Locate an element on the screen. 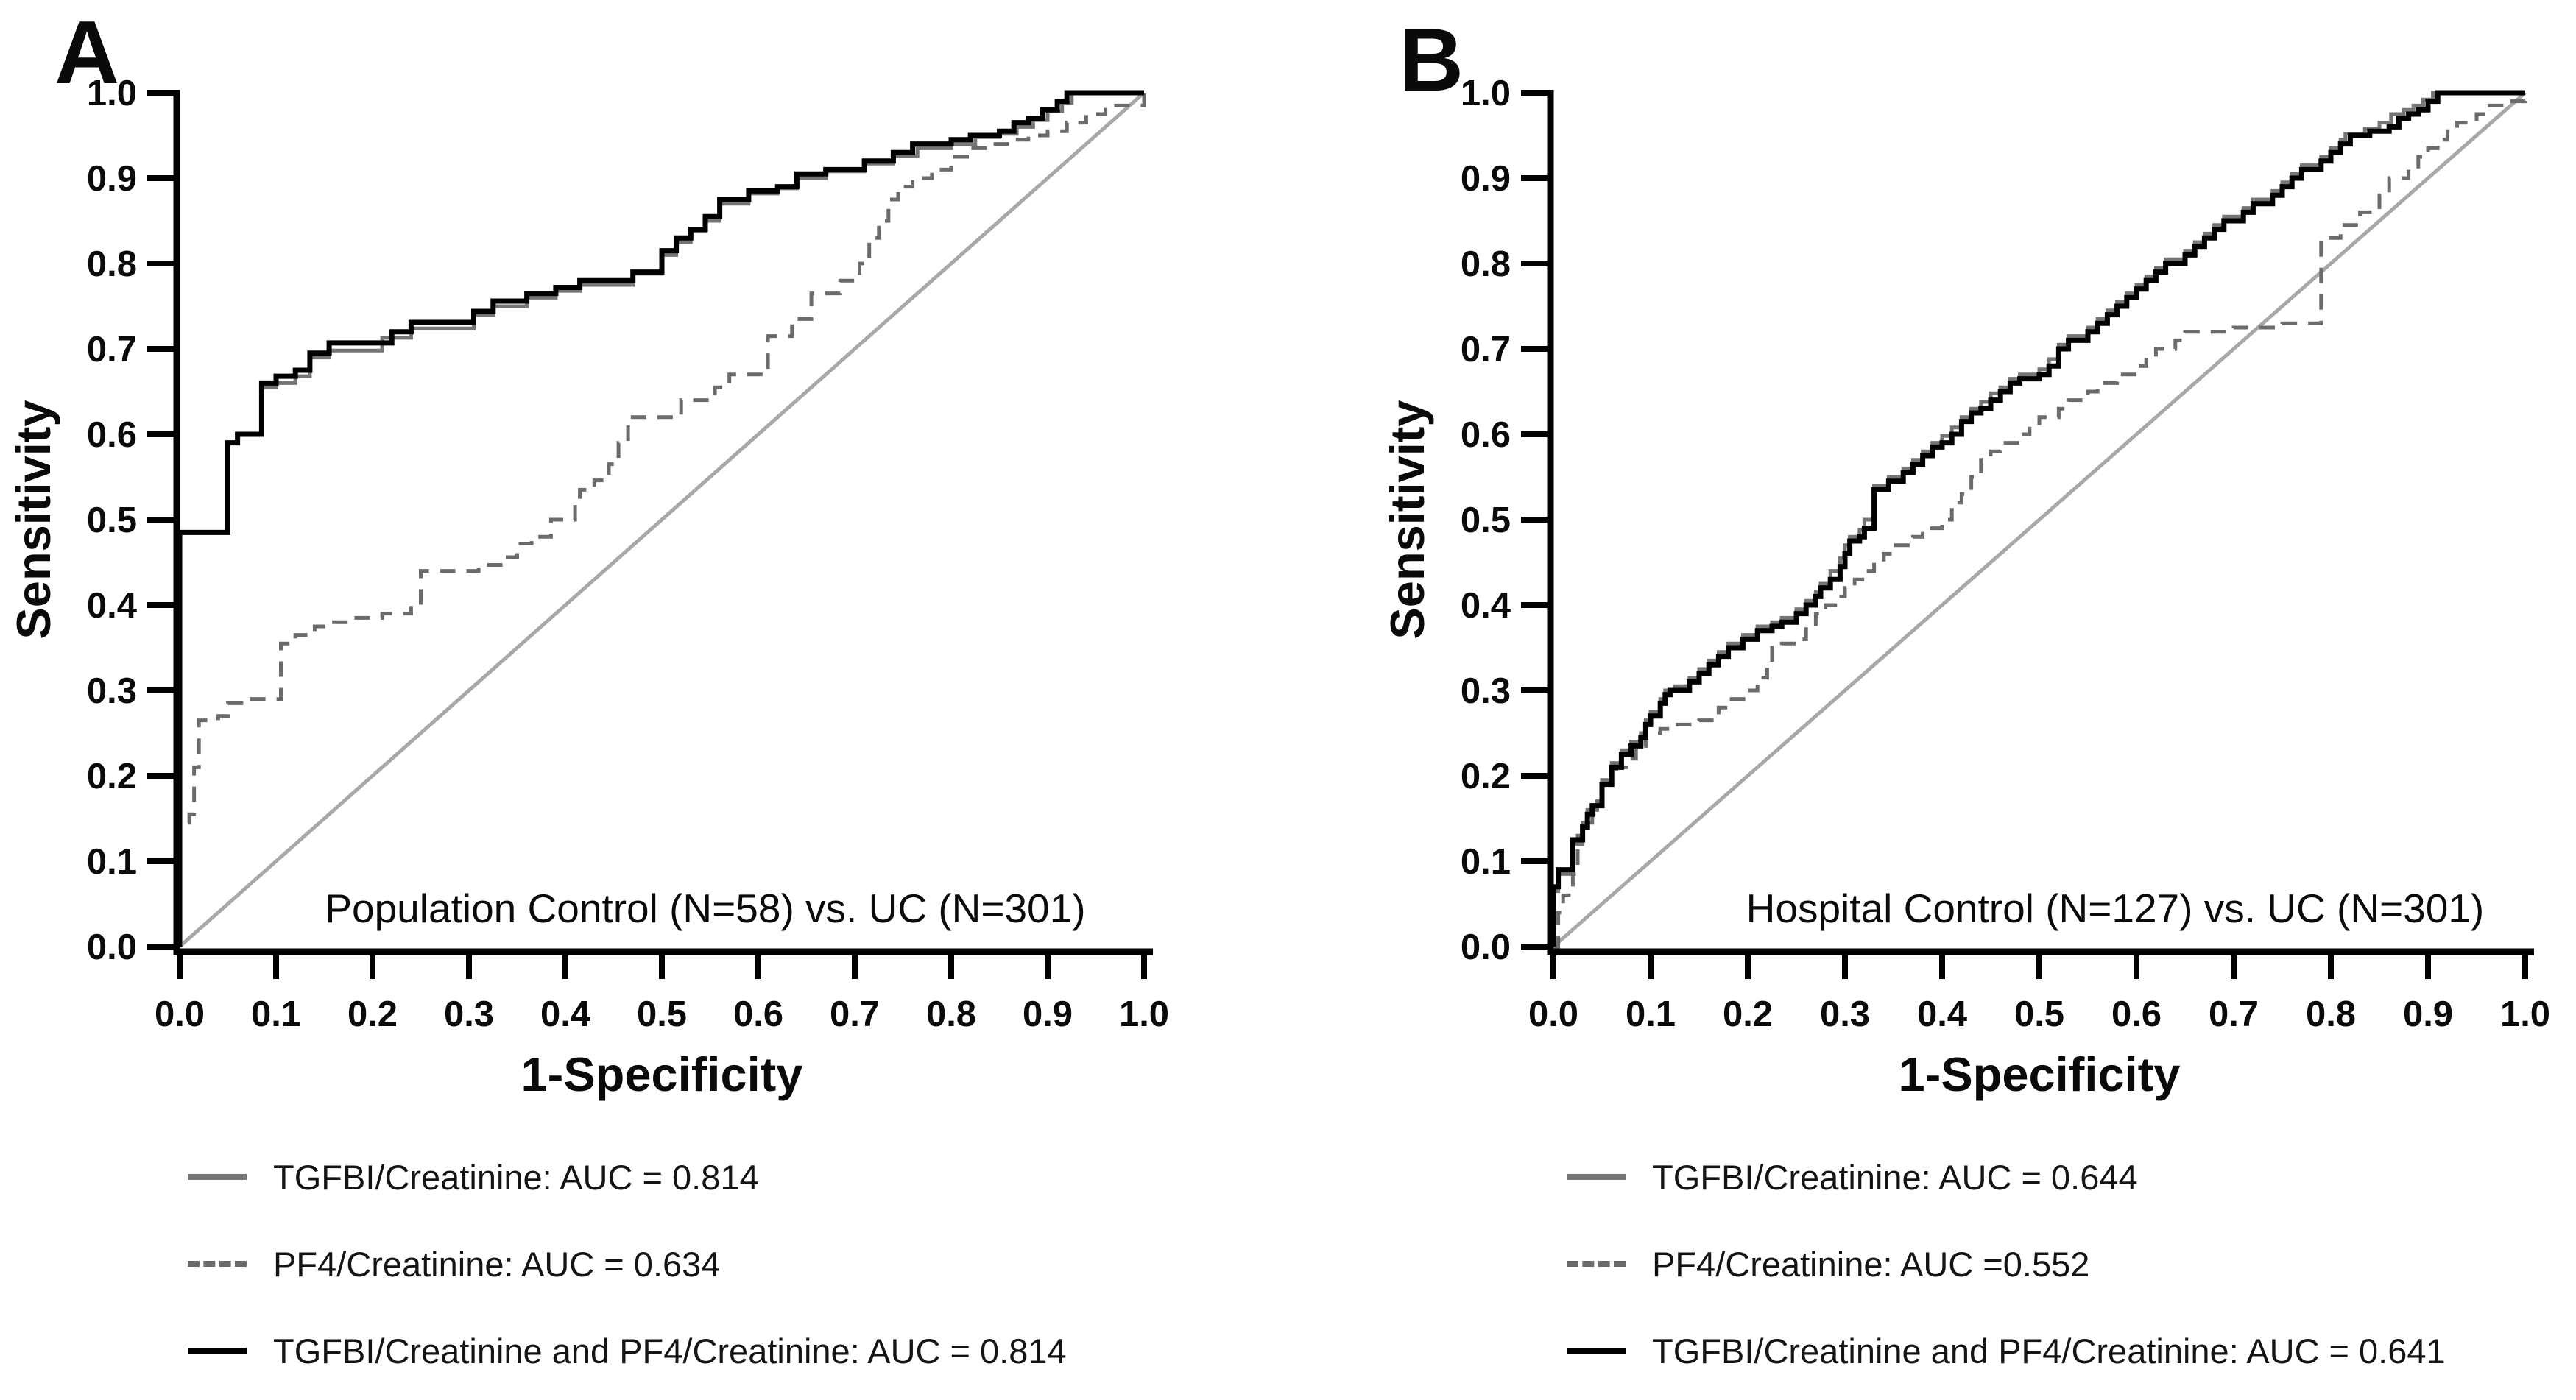 Image resolution: width=2576 pixels, height=1400 pixels. legend-label: PF4/Creatinine: AUC =0.552 is located at coordinates (1871, 1264).